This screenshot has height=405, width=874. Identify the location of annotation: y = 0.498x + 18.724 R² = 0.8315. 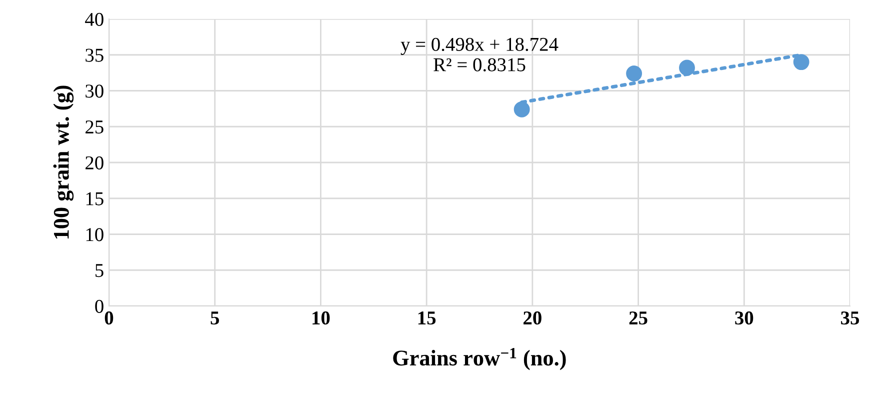
(479, 55).